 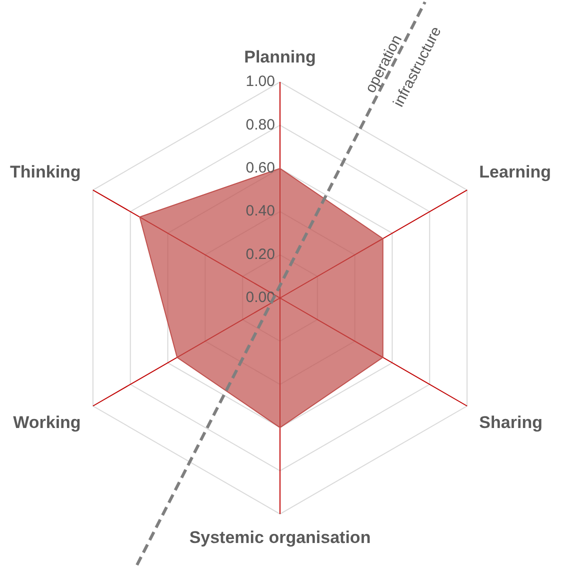 I want to click on spoke-label: Systemic organisation, so click(x=280, y=537).